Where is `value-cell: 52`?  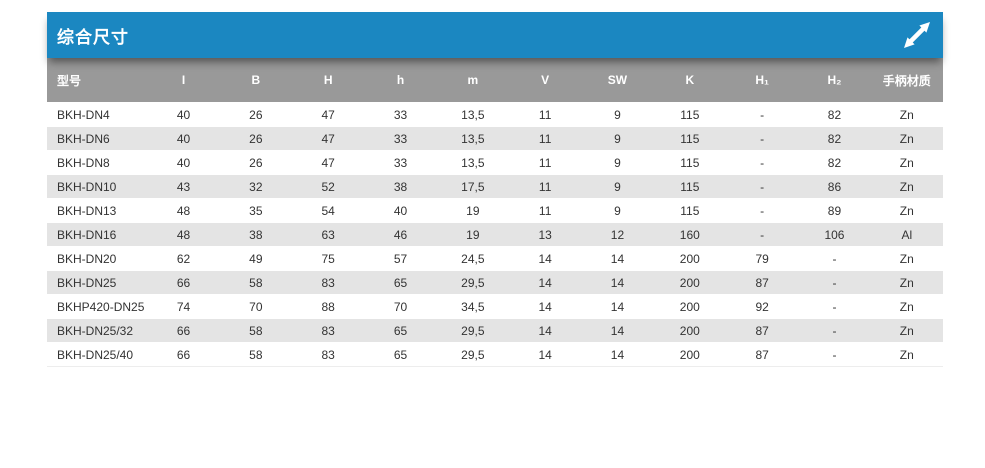 value-cell: 52 is located at coordinates (328, 186).